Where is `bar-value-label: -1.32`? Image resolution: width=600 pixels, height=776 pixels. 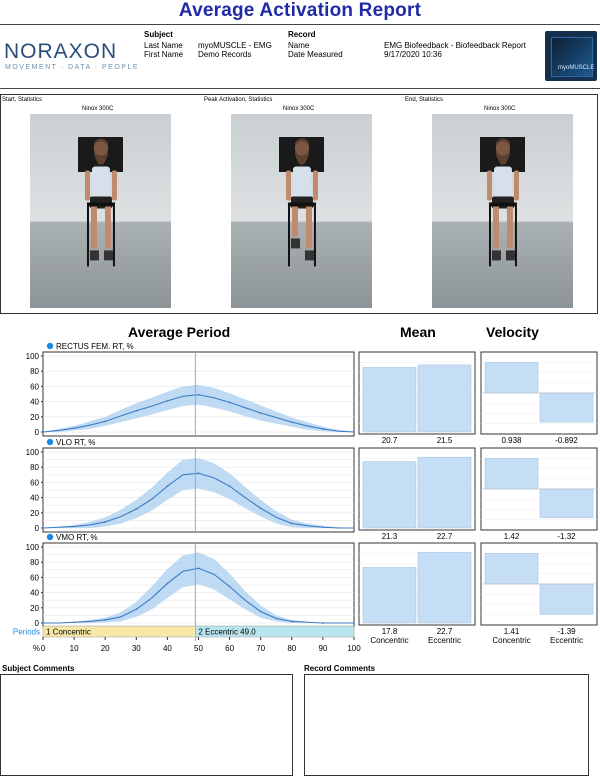
bar-value-label: -1.32 is located at coordinates (566, 536).